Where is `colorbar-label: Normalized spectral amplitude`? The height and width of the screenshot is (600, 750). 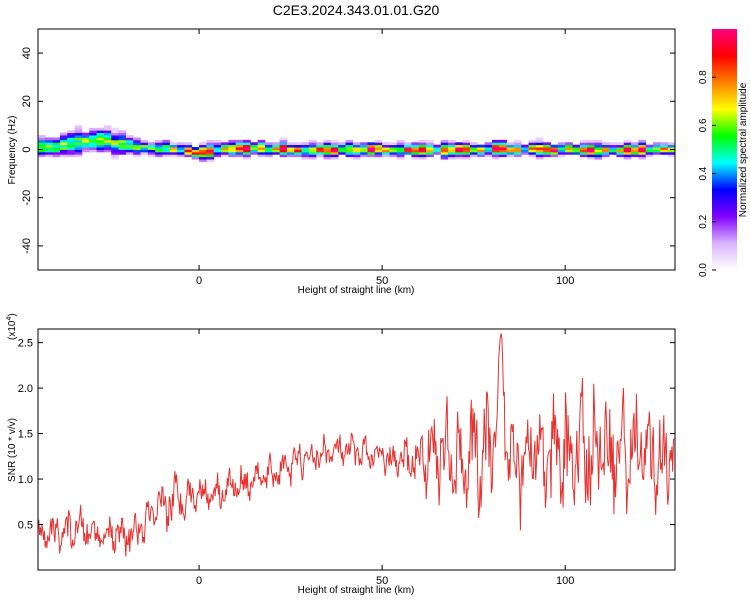 colorbar-label: Normalized spectral amplitude is located at coordinates (743, 149).